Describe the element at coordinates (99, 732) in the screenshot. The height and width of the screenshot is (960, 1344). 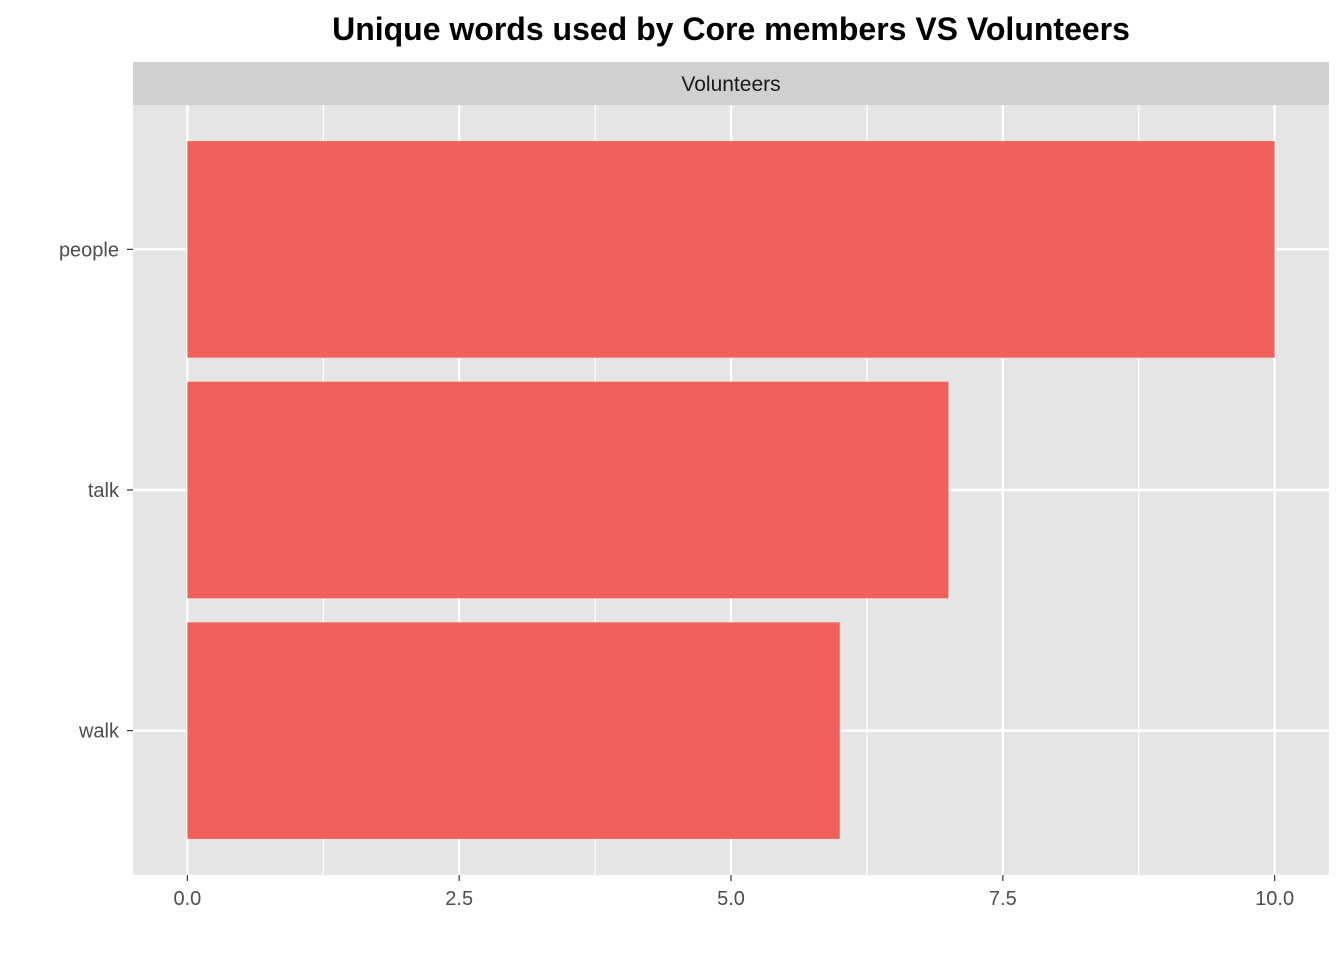
I see `y-tick-label: walk` at that location.